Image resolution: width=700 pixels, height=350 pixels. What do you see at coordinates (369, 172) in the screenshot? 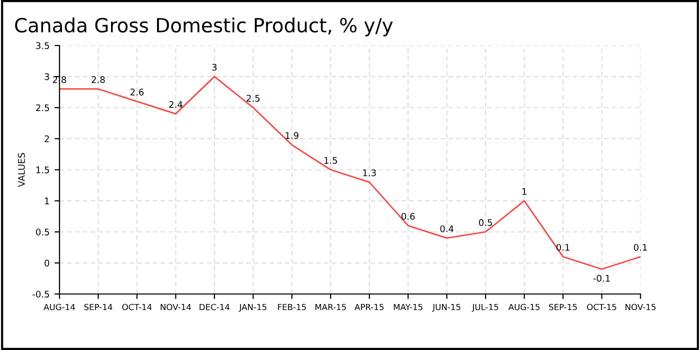
I see `data-label: 1.3` at bounding box center [369, 172].